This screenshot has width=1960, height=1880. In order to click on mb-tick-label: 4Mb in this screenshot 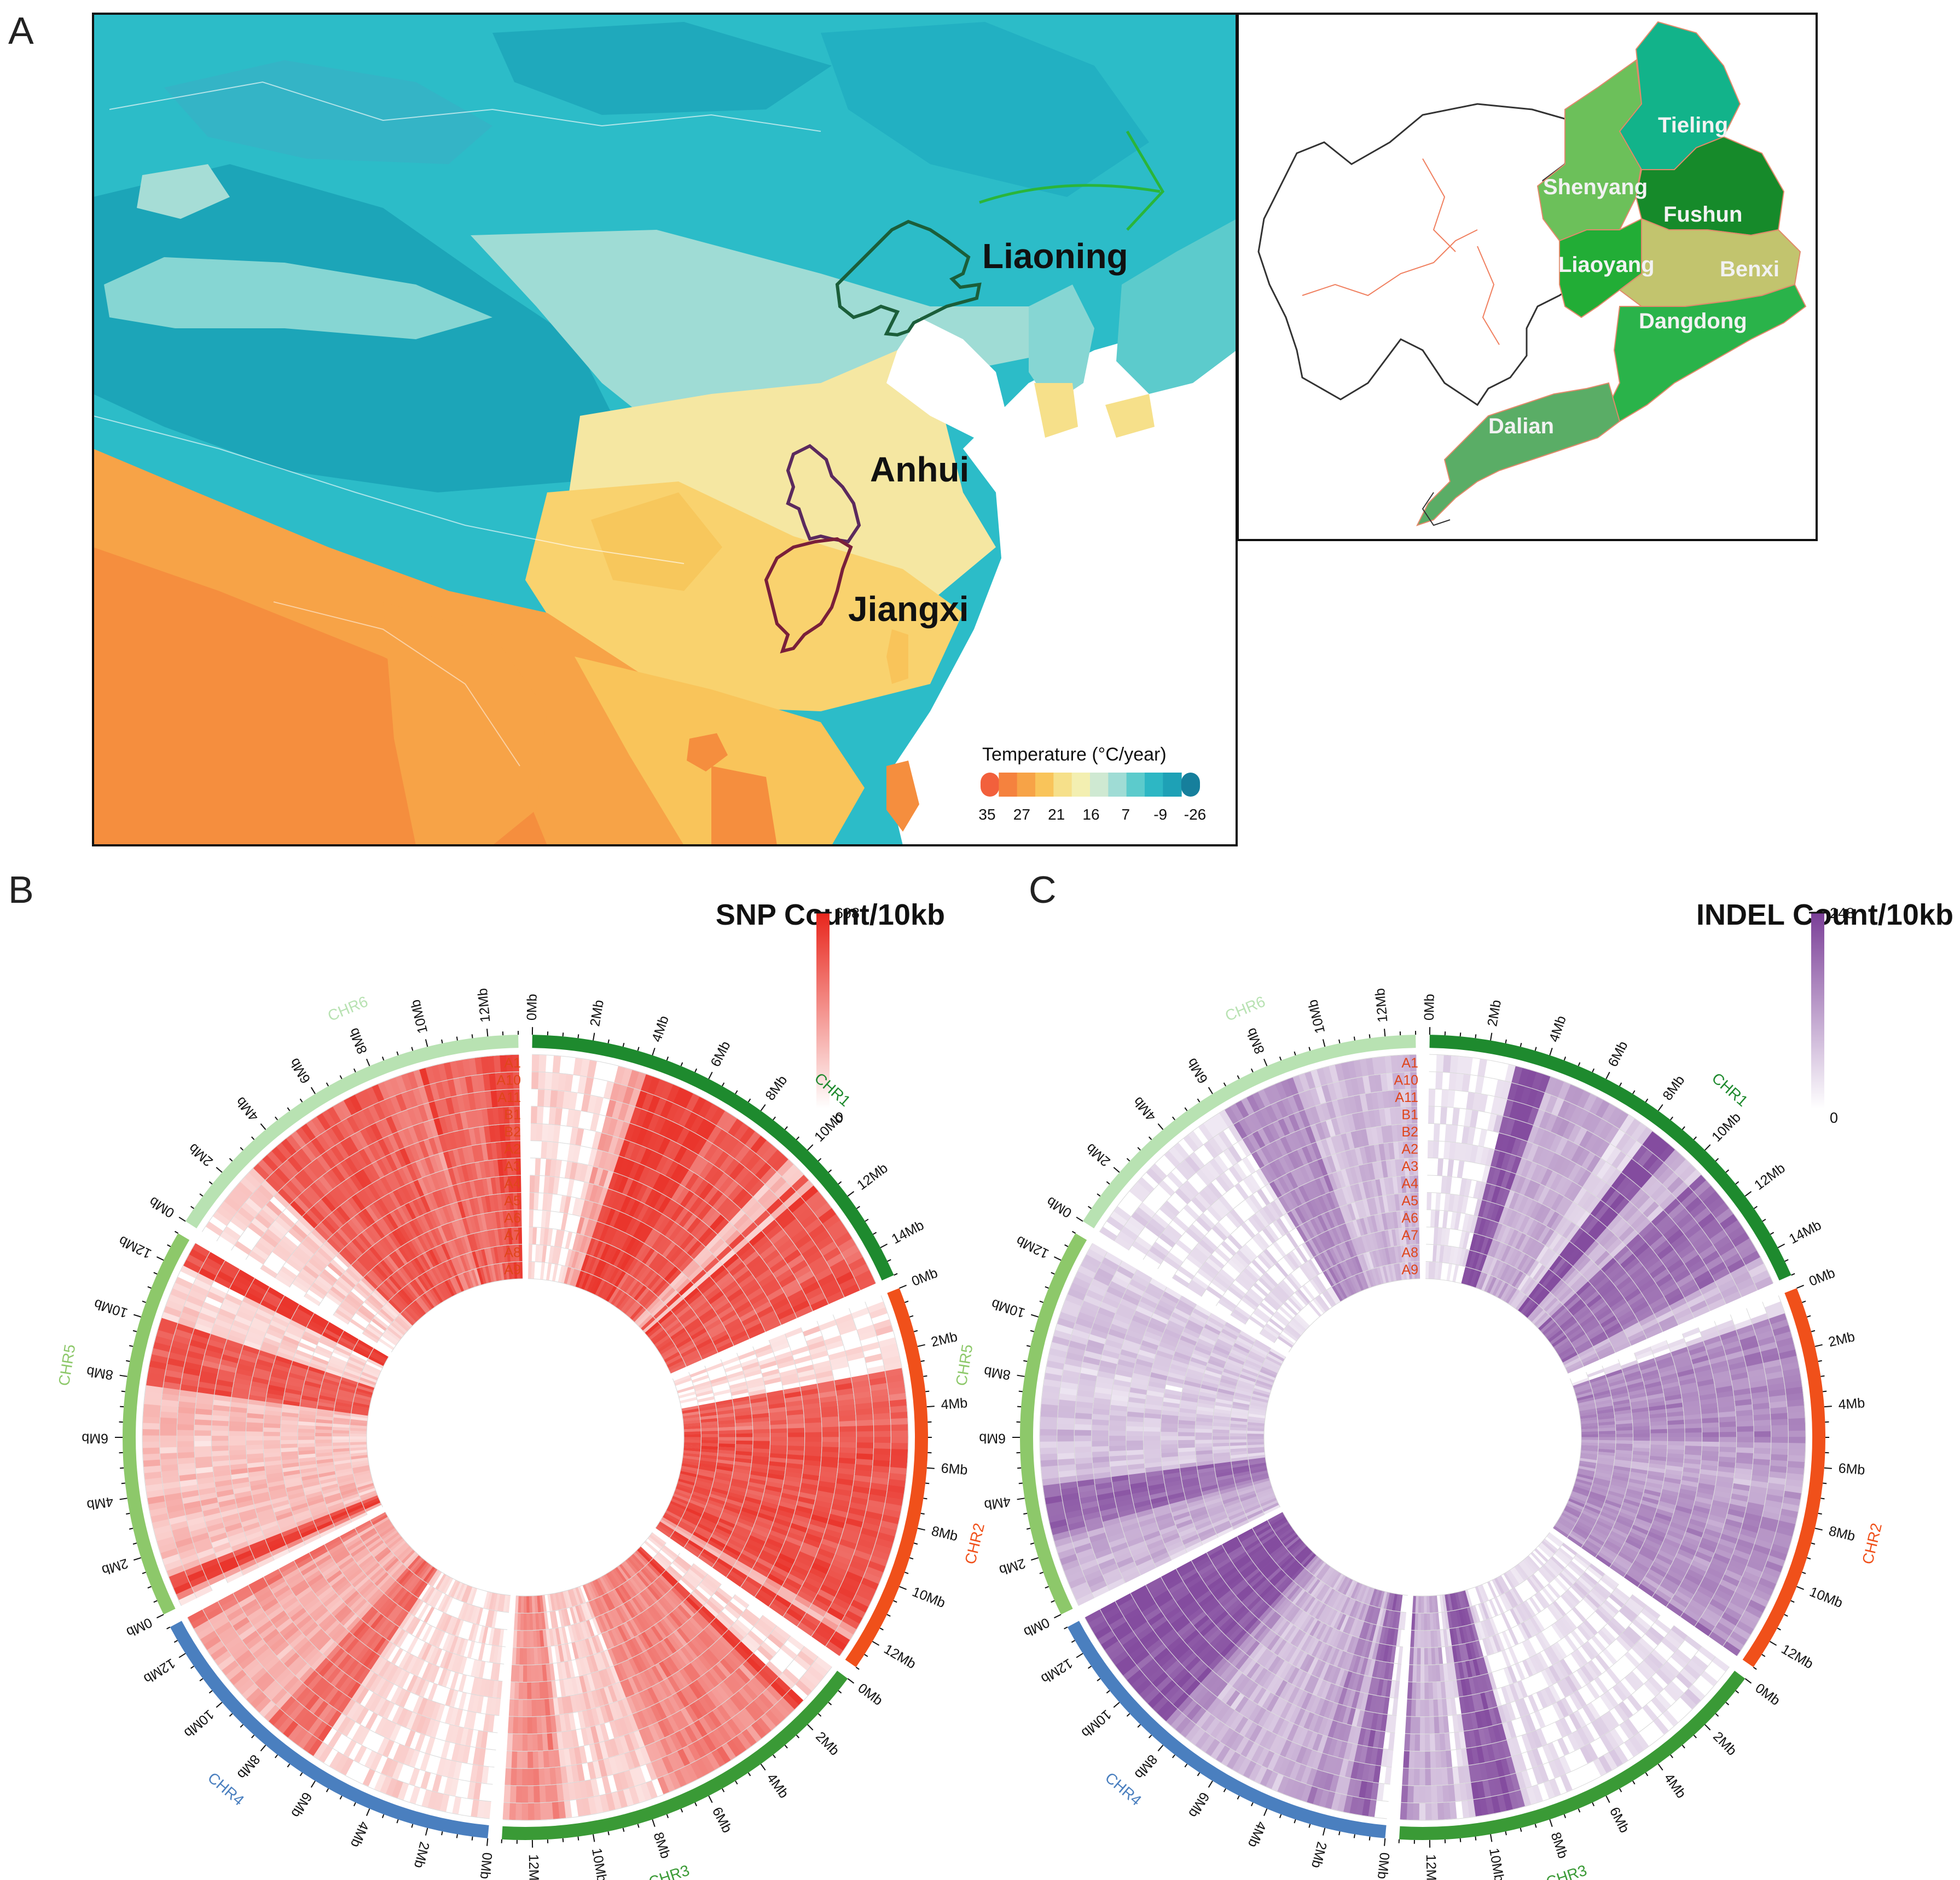, I will do `click(661, 1029)`.